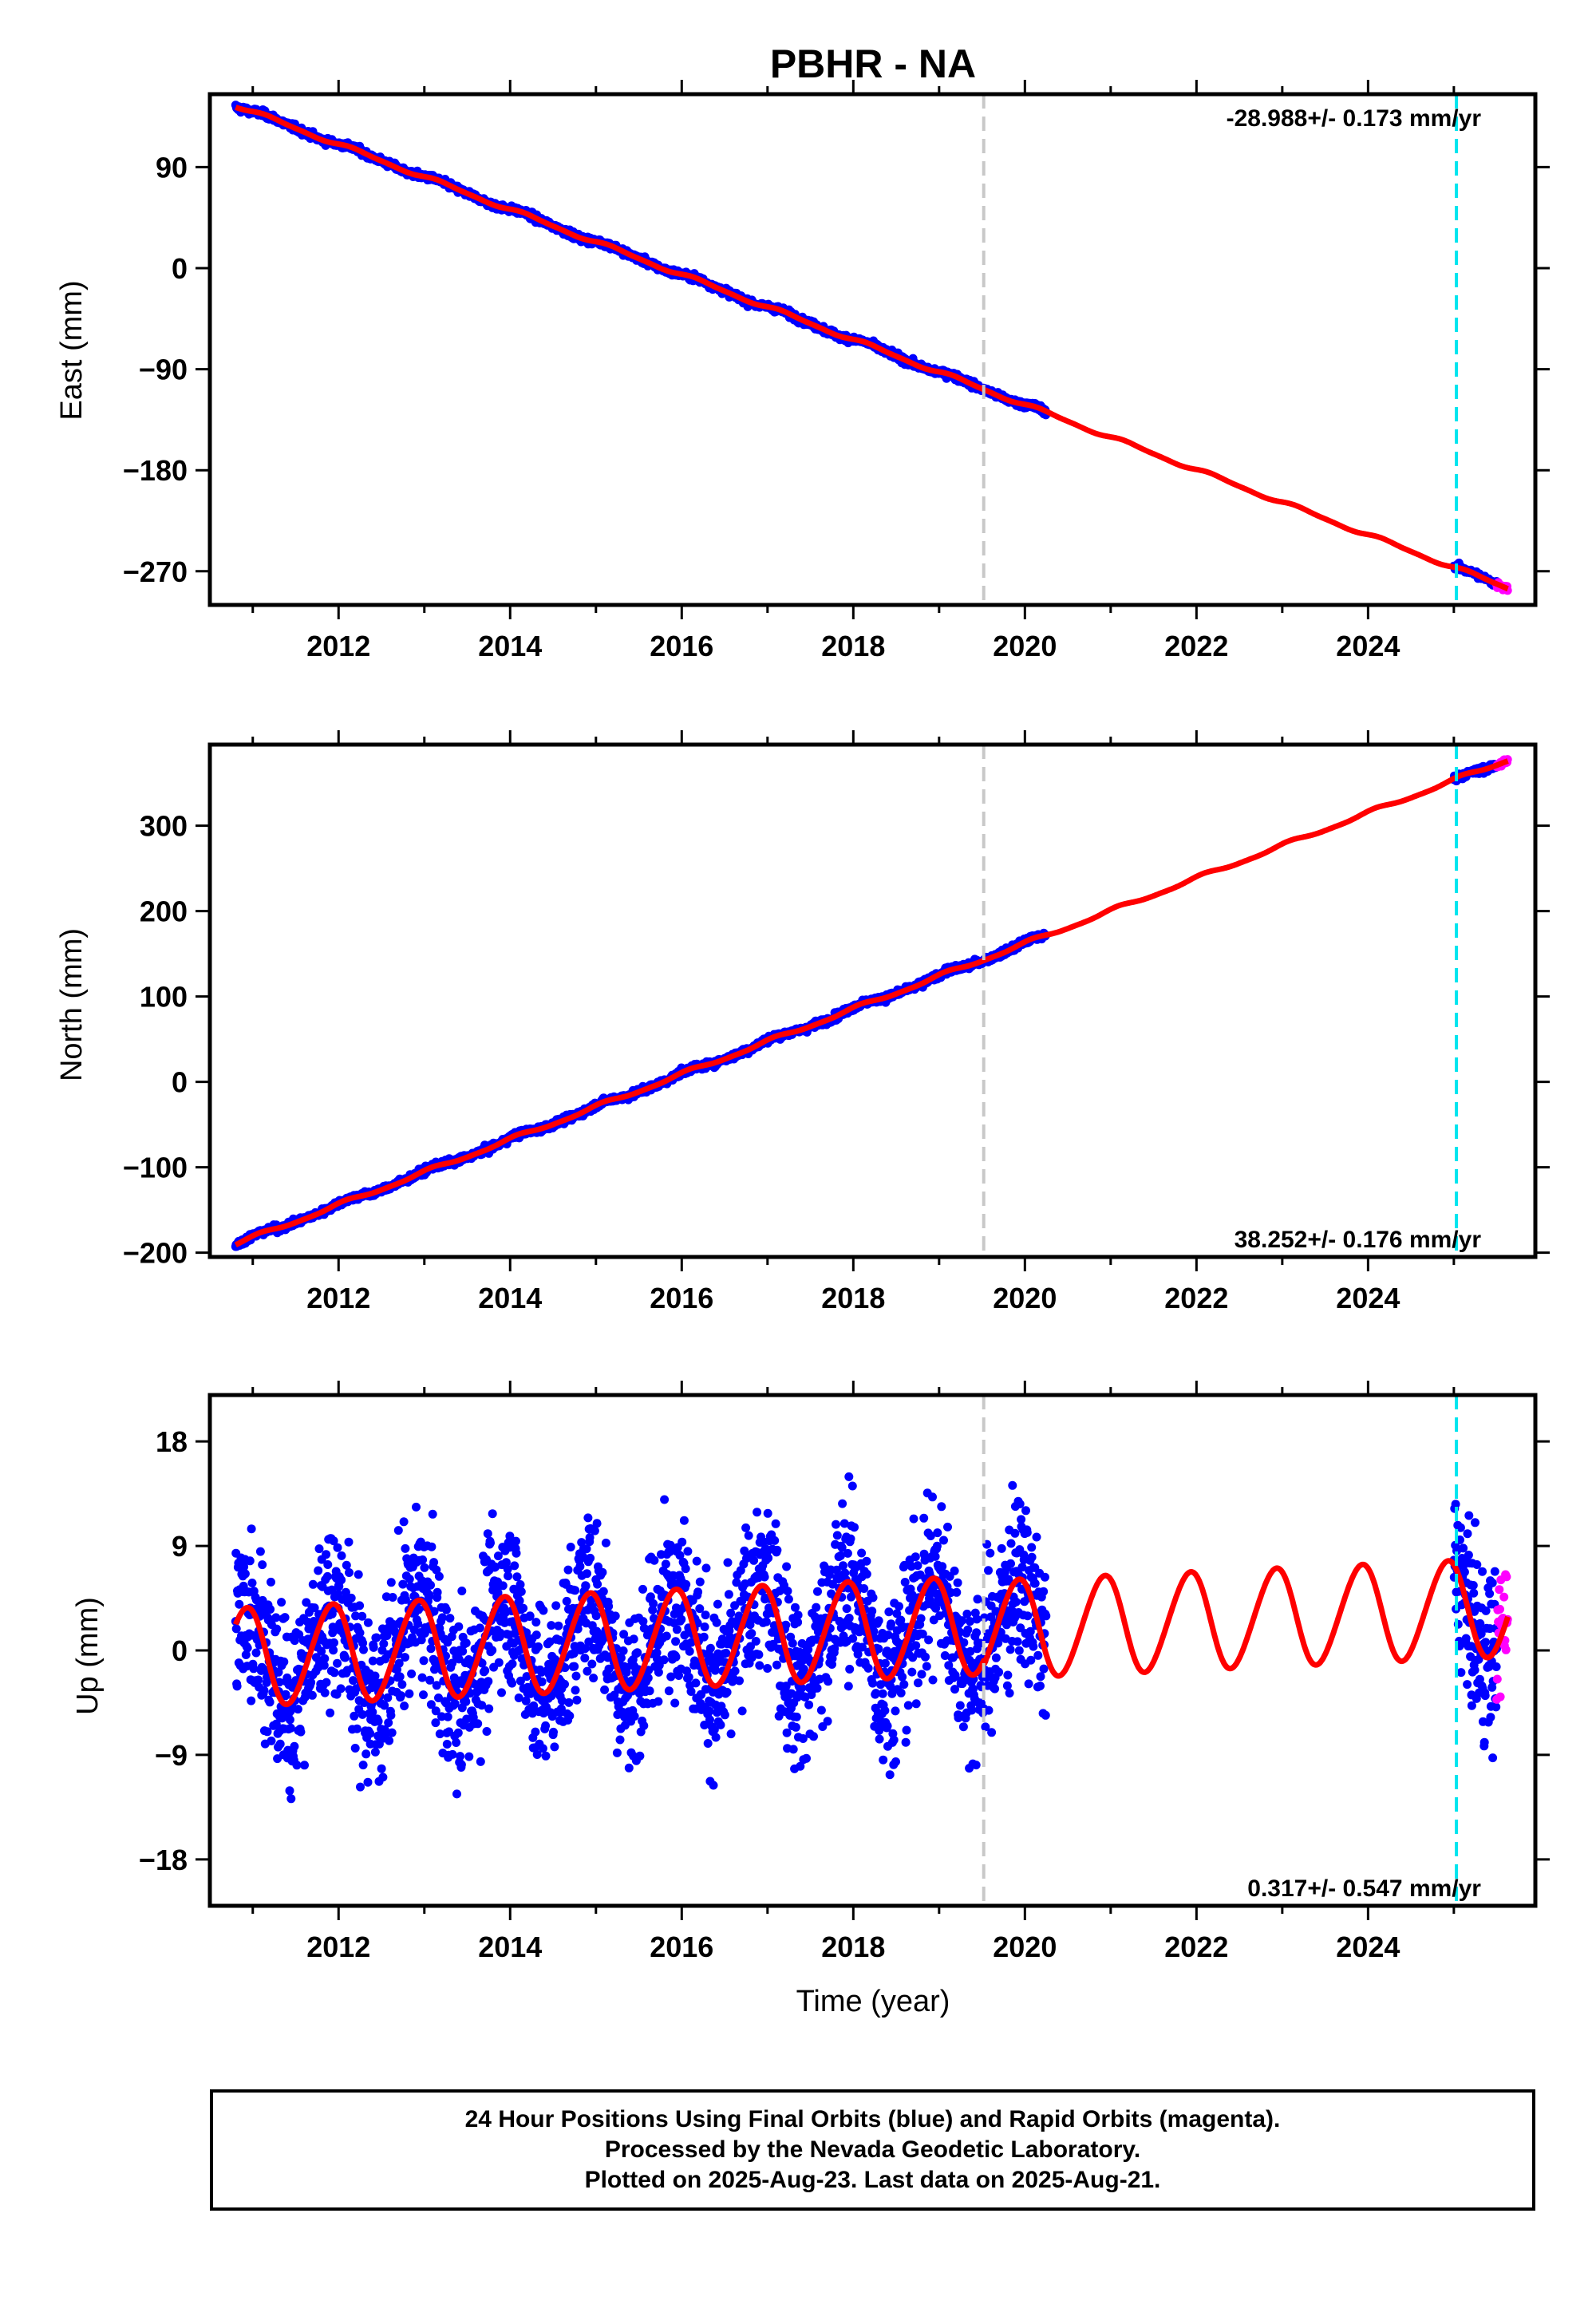 The image size is (1596, 2316). Describe the element at coordinates (164, 911) in the screenshot. I see `north-y-tick-label: 200` at that location.